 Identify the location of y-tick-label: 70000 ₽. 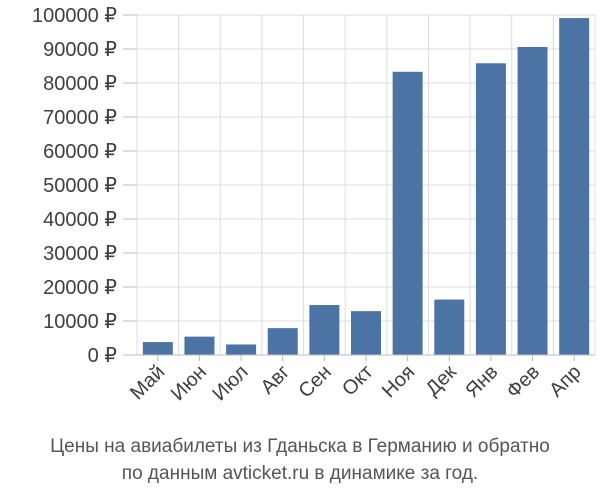
(80, 118).